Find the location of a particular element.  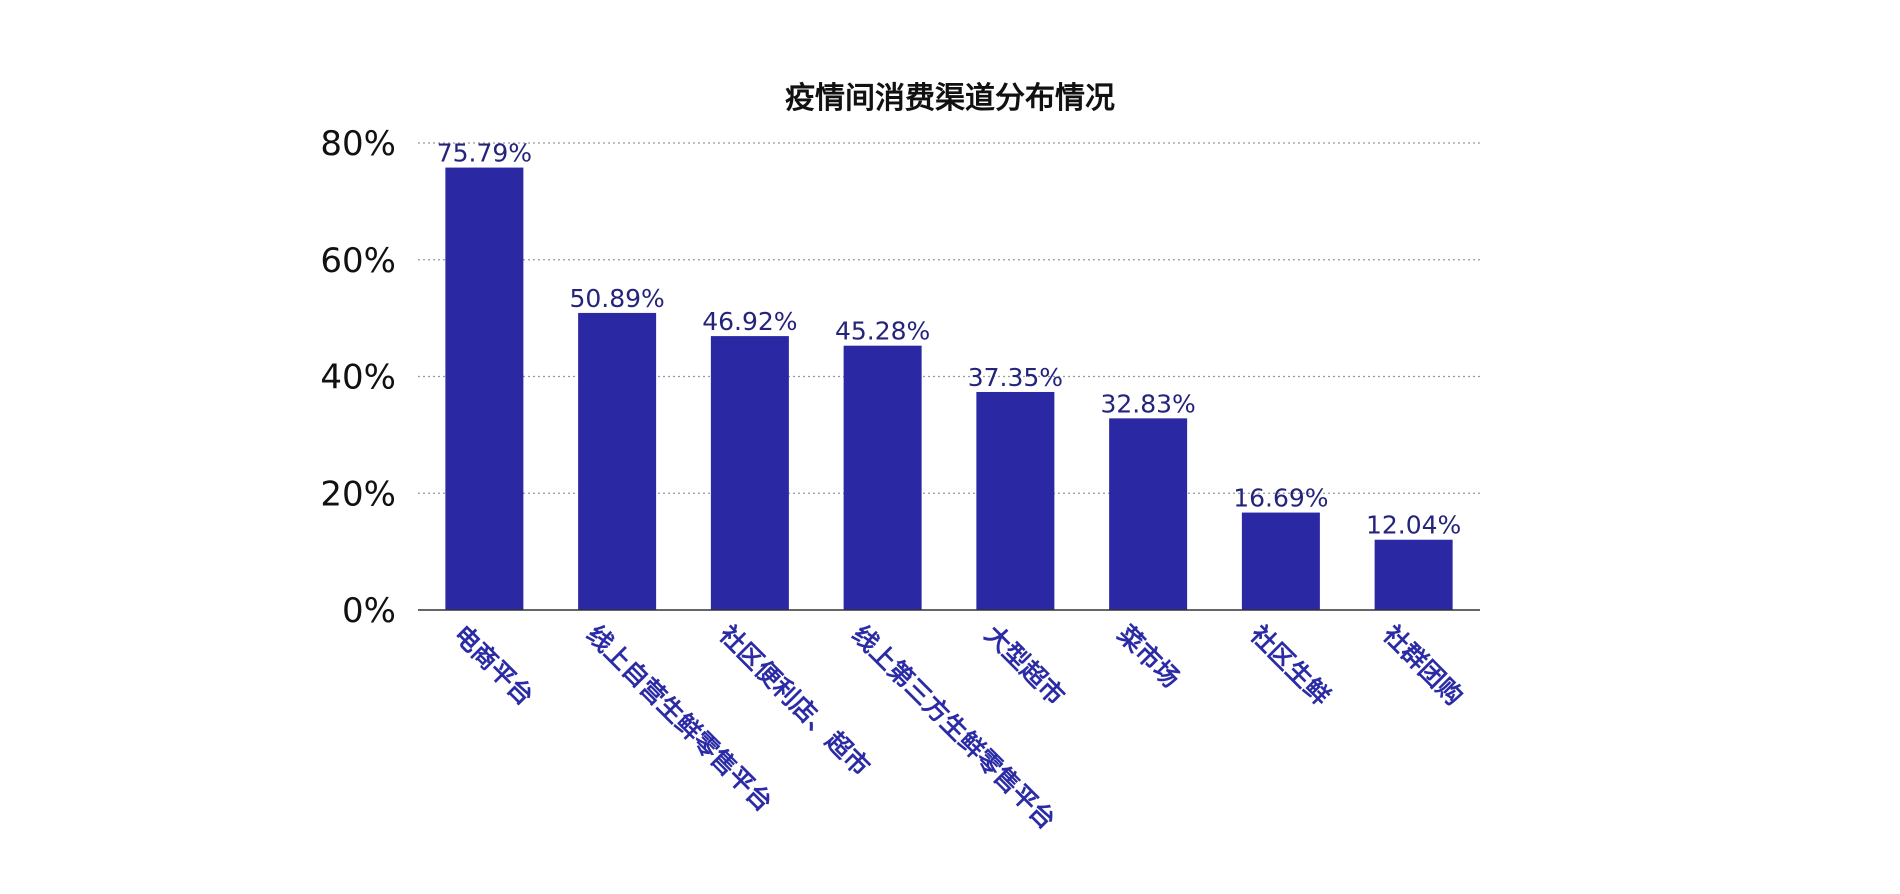

data-label: 75.79% is located at coordinates (484, 153).